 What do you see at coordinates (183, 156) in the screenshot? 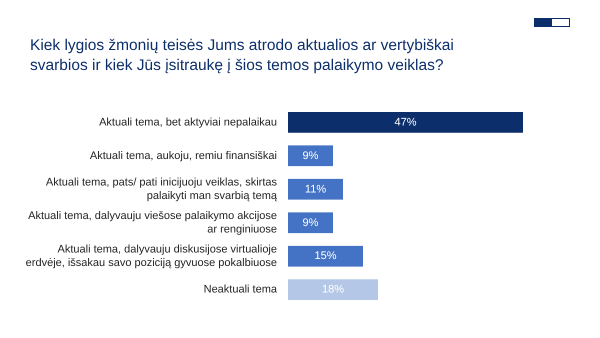
I see `y-tick-label: Aktuali tema, aukoju, remiu finansiškai` at bounding box center [183, 156].